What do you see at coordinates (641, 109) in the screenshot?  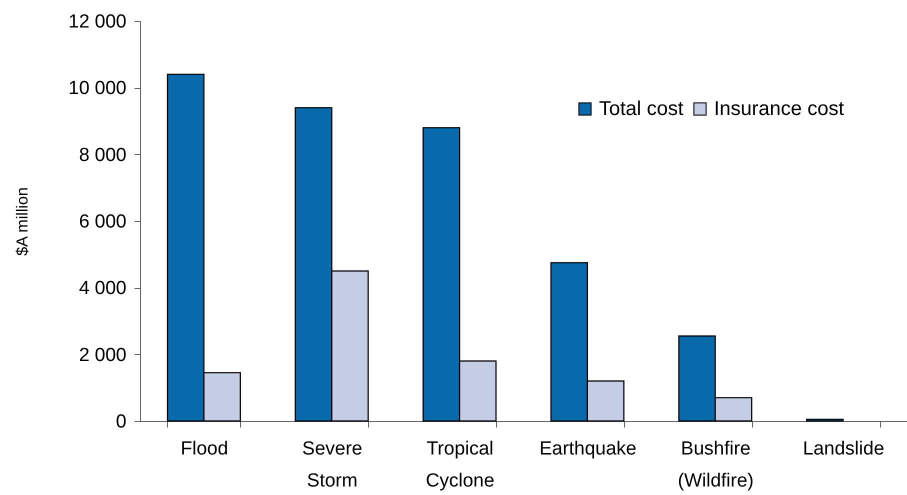 I see `legend-label: Total cost` at bounding box center [641, 109].